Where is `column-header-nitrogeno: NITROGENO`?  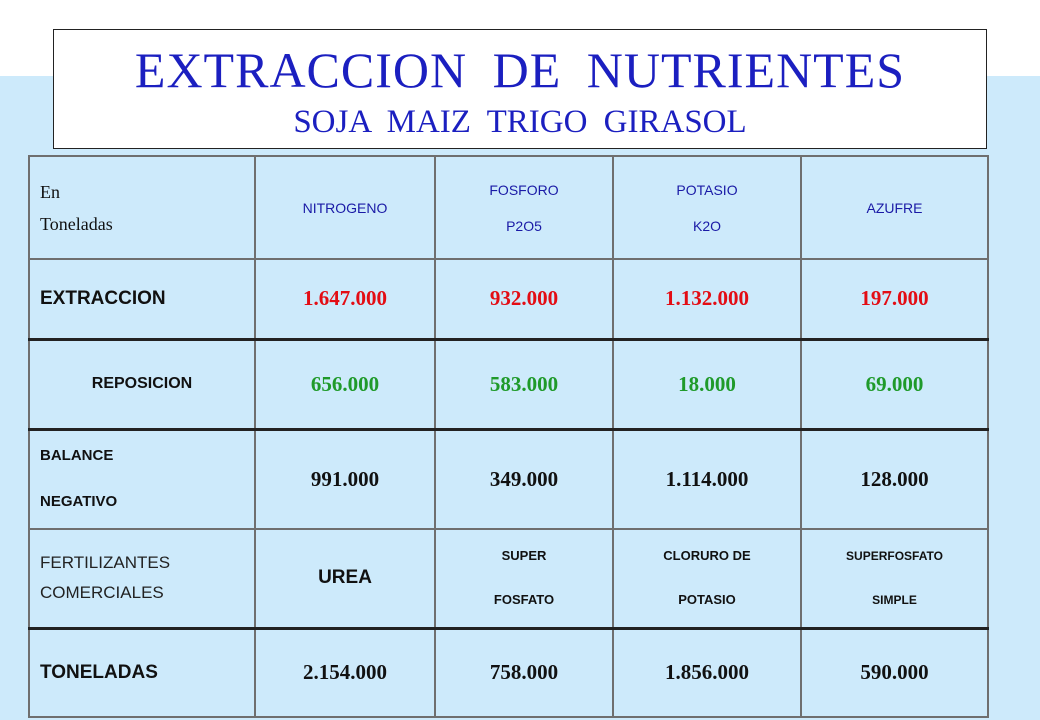 column-header-nitrogeno: NITROGENO is located at coordinates (345, 207).